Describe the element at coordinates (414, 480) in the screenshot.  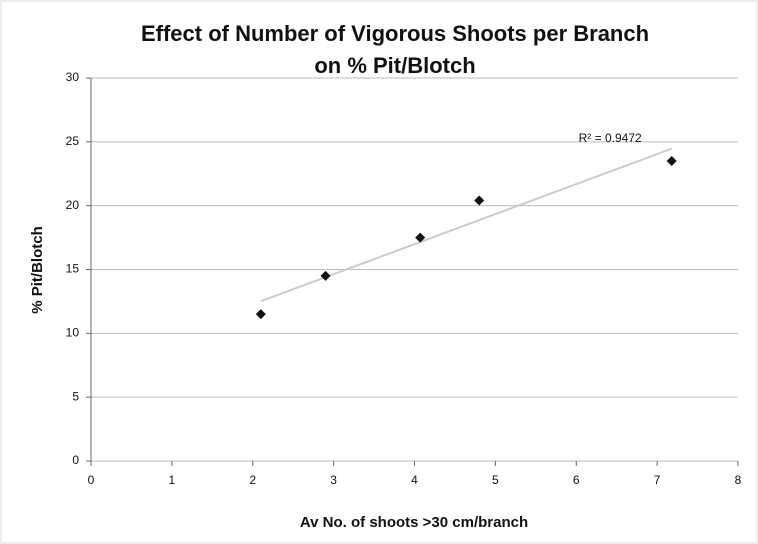
I see `x-tick-label: 4` at that location.